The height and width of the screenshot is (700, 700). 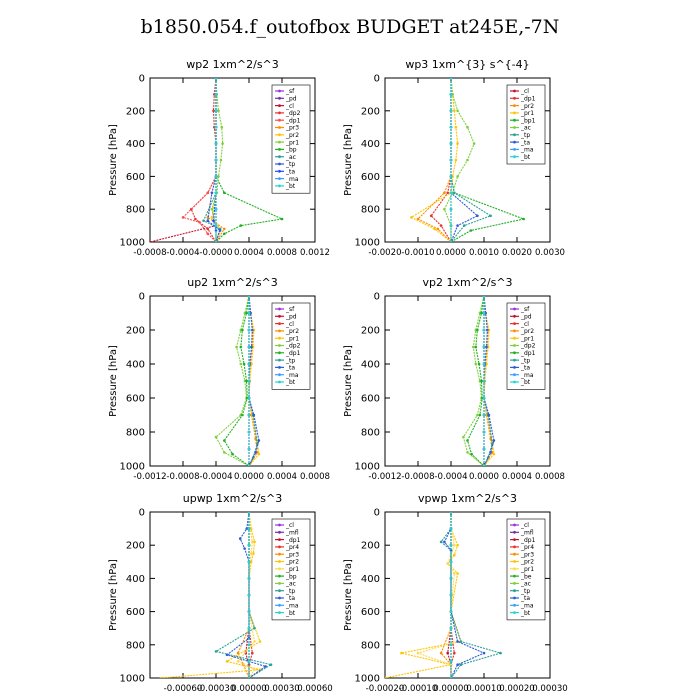 What do you see at coordinates (289, 525) in the screenshot?
I see `legend-label: _cl` at bounding box center [289, 525].